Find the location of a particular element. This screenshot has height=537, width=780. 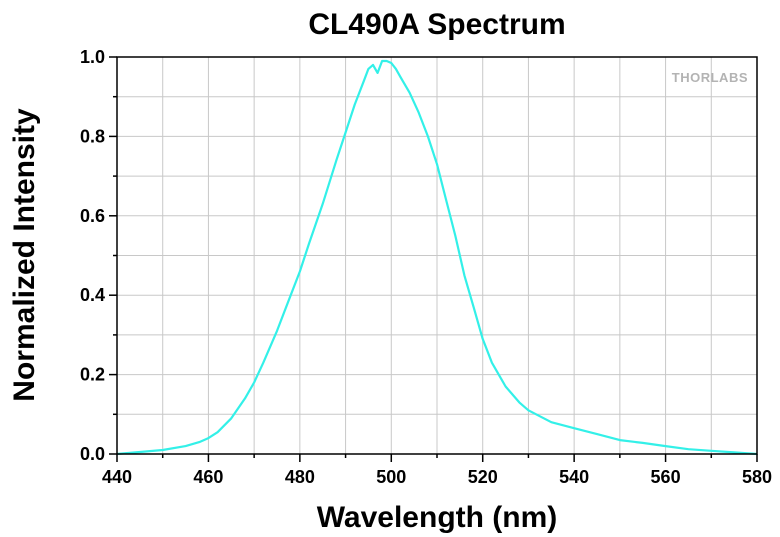

x-tick-label: 540 is located at coordinates (574, 477).